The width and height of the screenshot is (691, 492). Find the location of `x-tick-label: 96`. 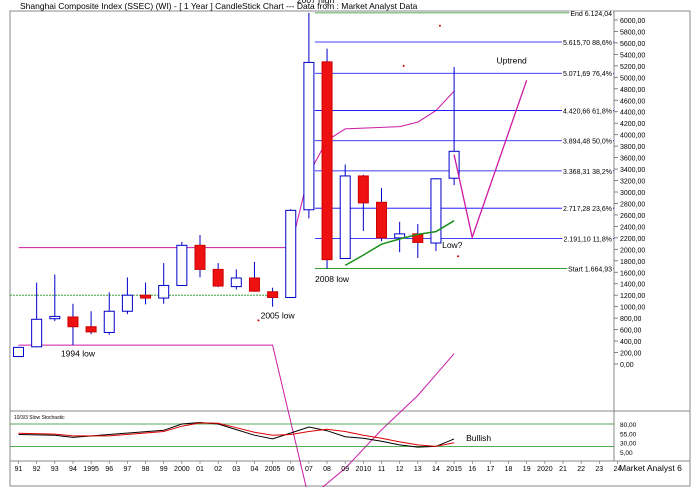

x-tick-label: 96 is located at coordinates (109, 469).